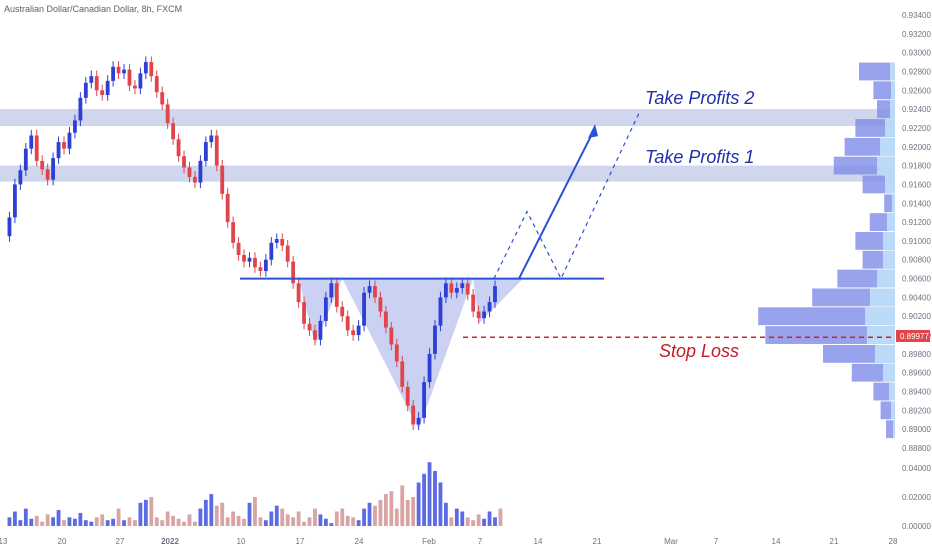 This screenshot has height=550, width=932. I want to click on main-target-arrowhead, so click(593, 131).